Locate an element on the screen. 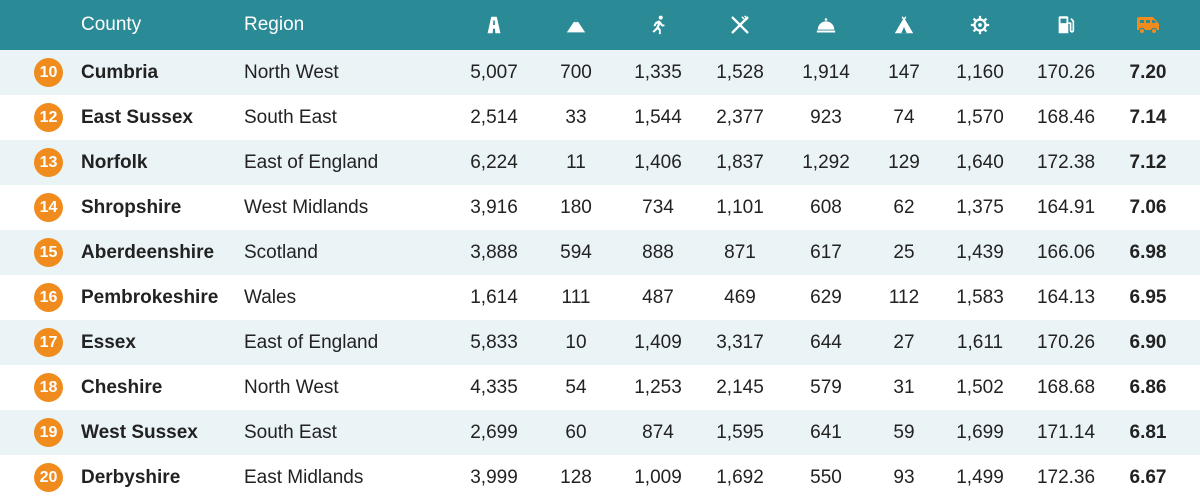 The image size is (1200, 503). county-cell: Cheshire is located at coordinates (122, 387).